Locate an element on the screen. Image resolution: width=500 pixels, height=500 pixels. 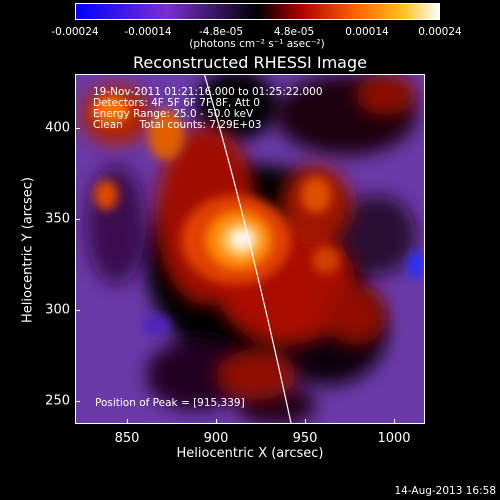
peak-position-label: Position of Peak = [915,339] is located at coordinates (170, 403).